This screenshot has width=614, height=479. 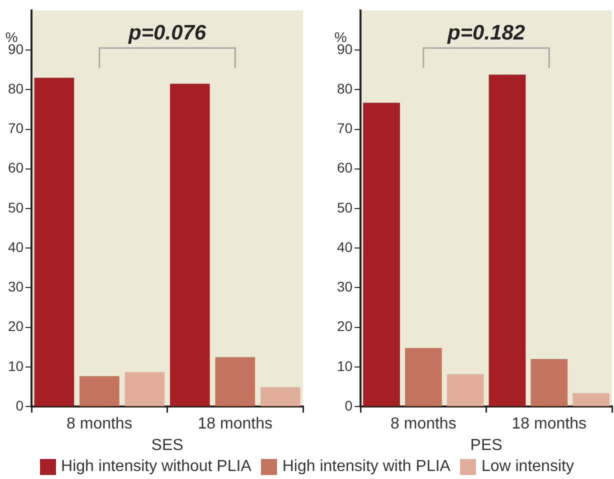 I want to click on legend-label: High intensity without PLIA, so click(x=156, y=467).